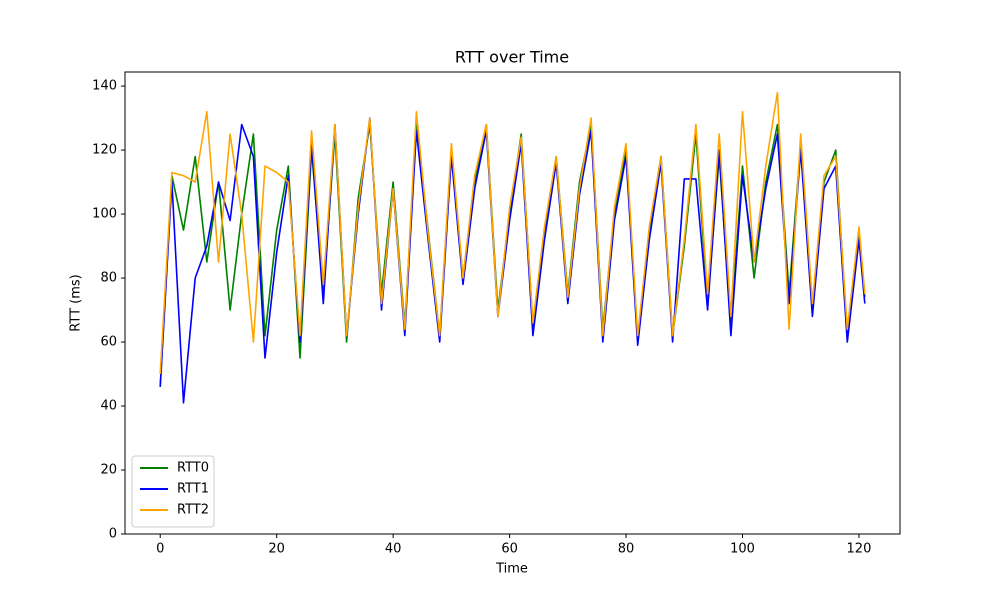 This screenshot has height=604, width=1000. I want to click on legend-label: RTT2, so click(193, 510).